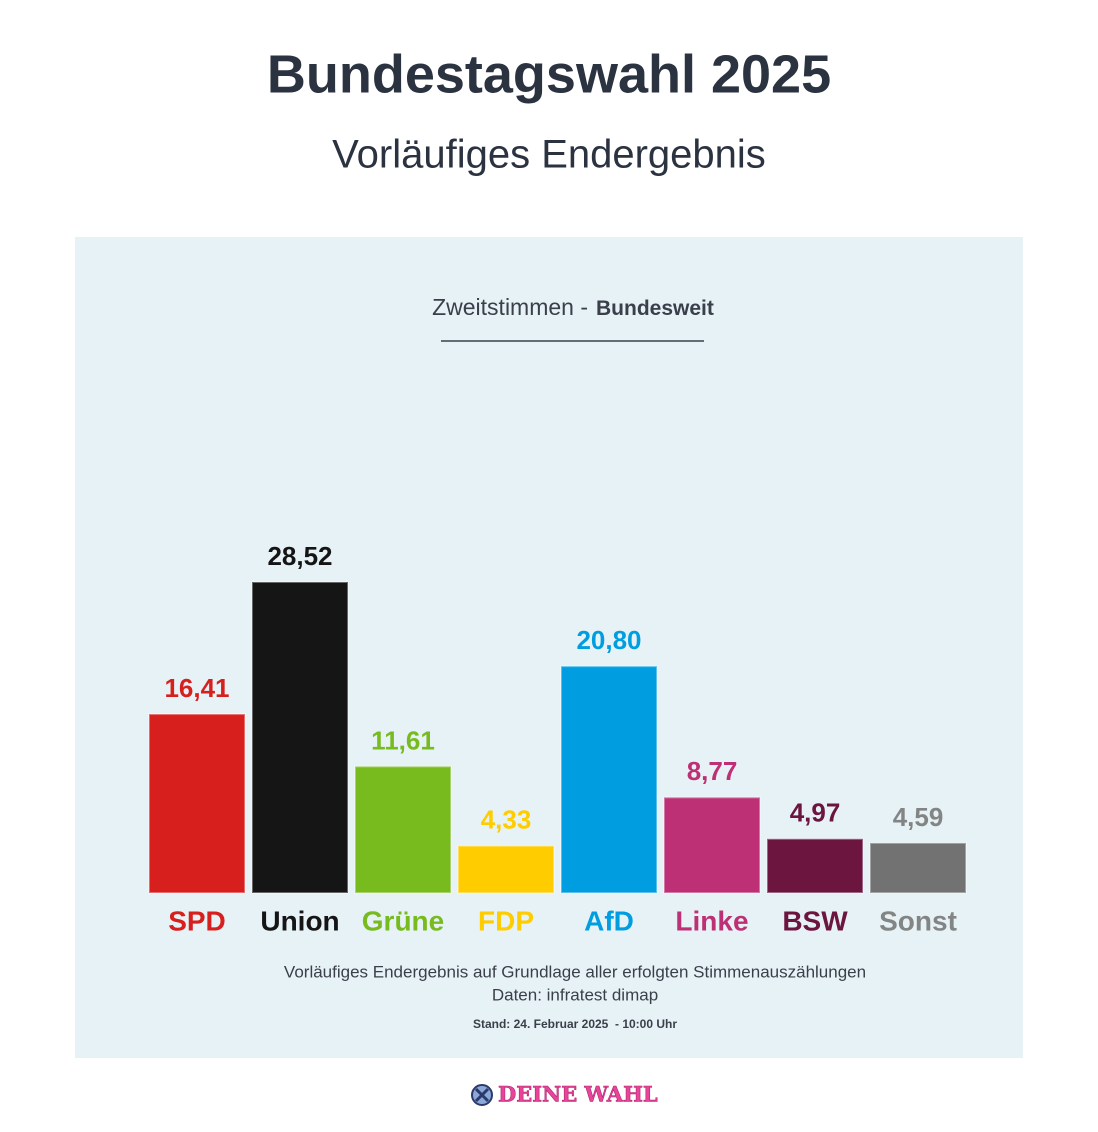 The width and height of the screenshot is (1098, 1132). What do you see at coordinates (196, 688) in the screenshot?
I see `value-label: 16,41` at bounding box center [196, 688].